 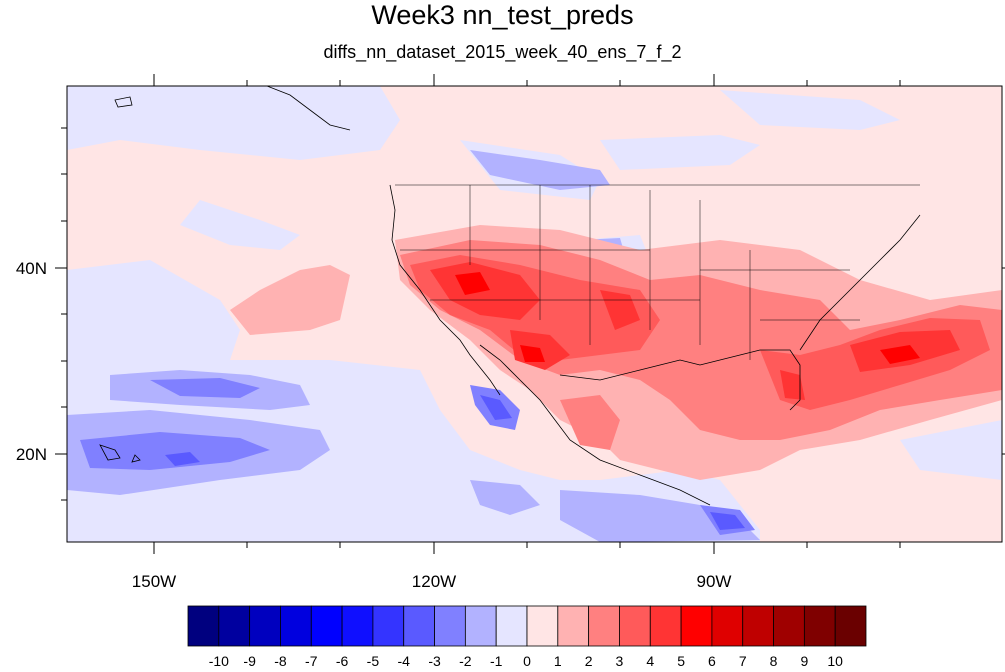 I want to click on colorbar-label: -5, so click(x=373, y=661).